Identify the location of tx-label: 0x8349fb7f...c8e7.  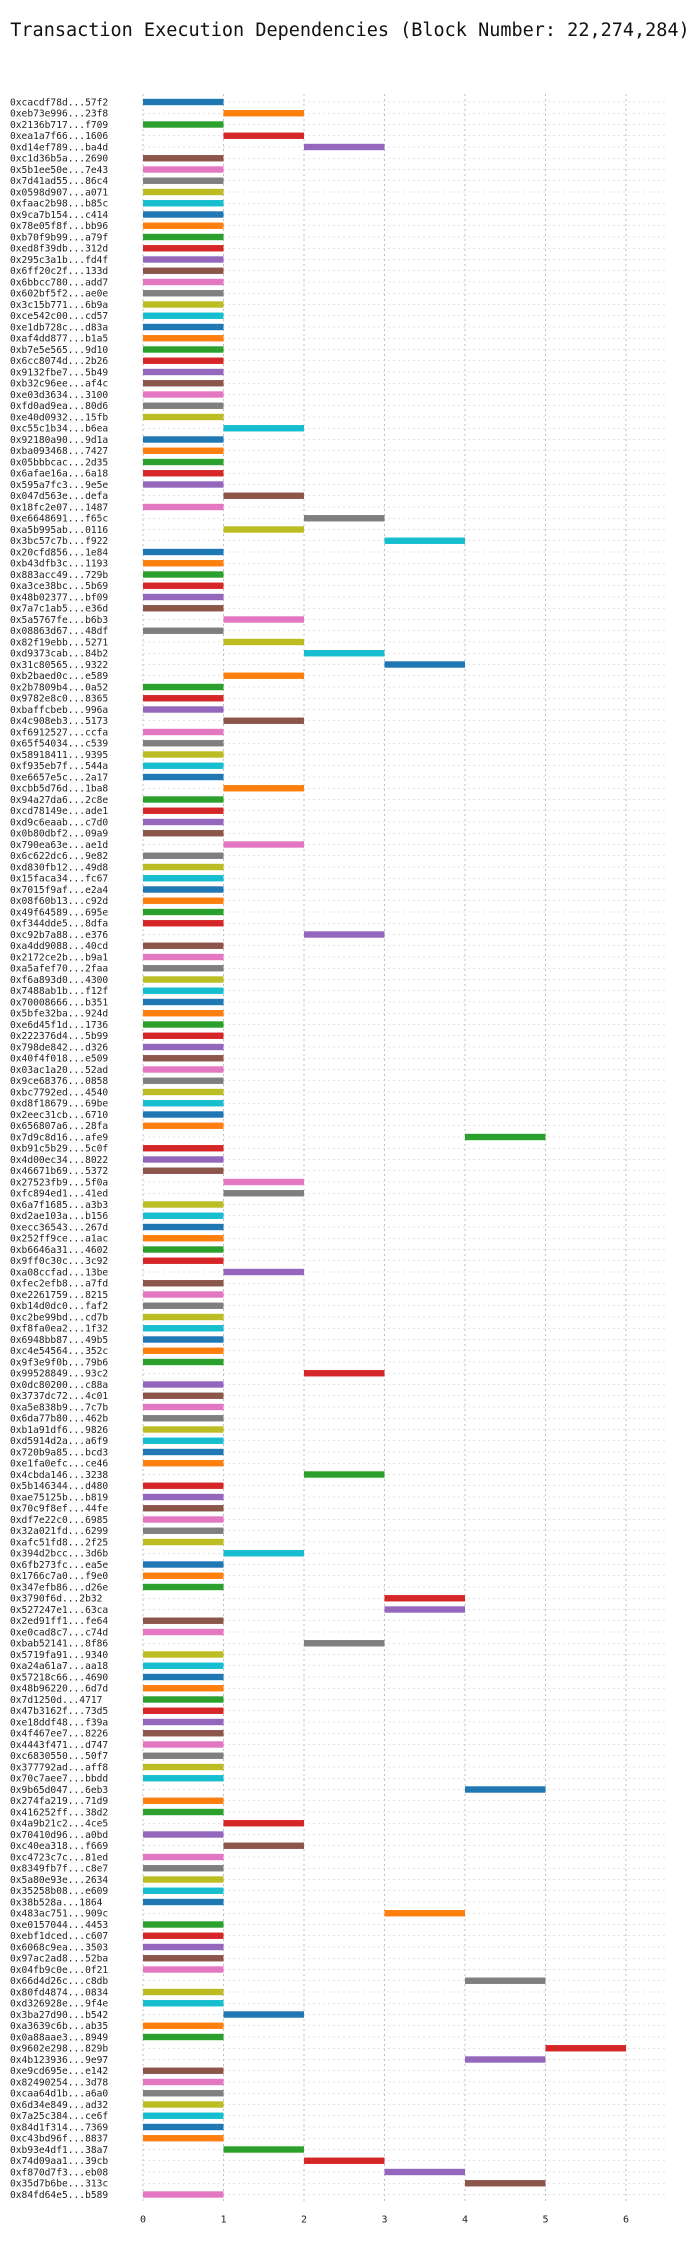
(59, 1869).